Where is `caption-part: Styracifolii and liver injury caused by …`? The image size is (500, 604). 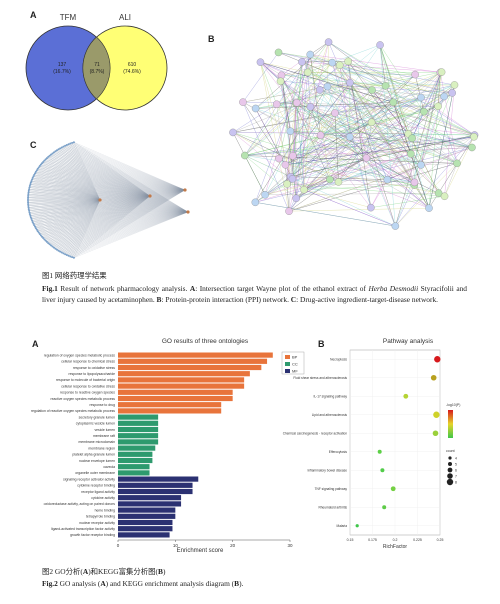
caption-part: Styracifolii and liver injury caused by … is located at coordinates (254, 294).